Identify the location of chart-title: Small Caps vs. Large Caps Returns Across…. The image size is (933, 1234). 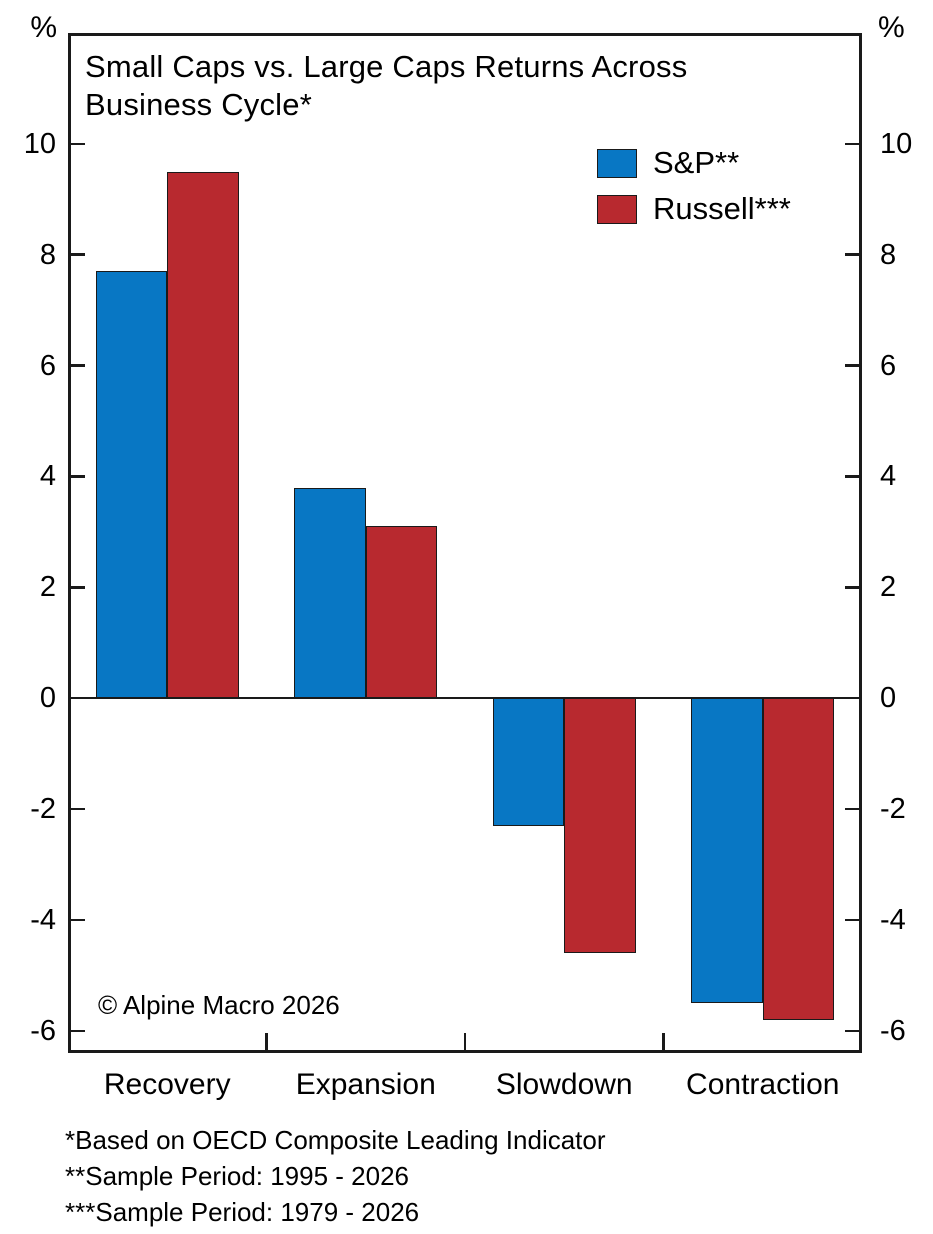
(455, 86).